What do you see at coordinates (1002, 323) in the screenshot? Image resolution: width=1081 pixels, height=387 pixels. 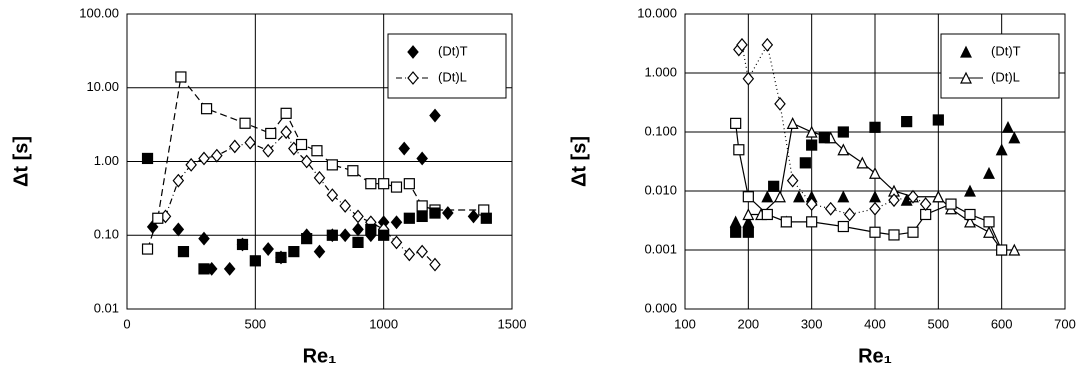 I see `x-tick-label: 600` at bounding box center [1002, 323].